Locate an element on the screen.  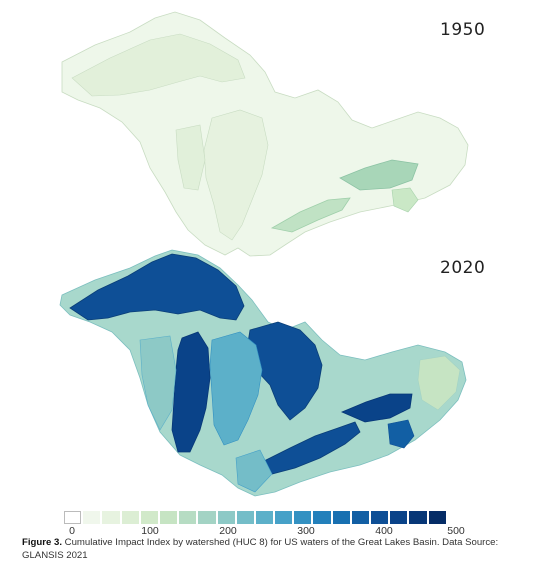
year-label-1950: 1950 is located at coordinates (462, 30).